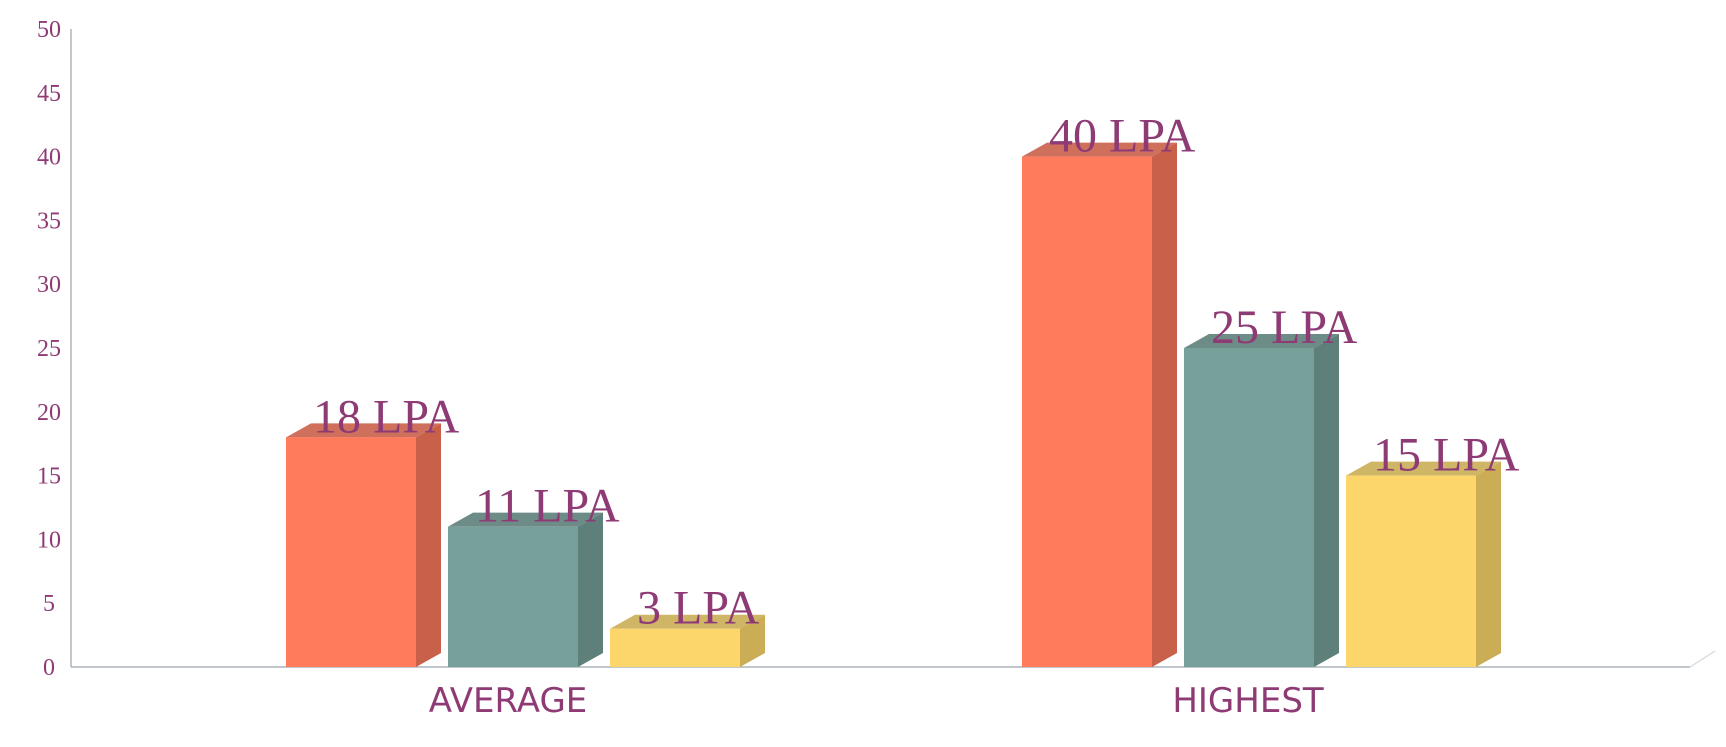 This screenshot has width=1726, height=747. Describe the element at coordinates (1702, 659) in the screenshot. I see `floor-edge-line` at that location.